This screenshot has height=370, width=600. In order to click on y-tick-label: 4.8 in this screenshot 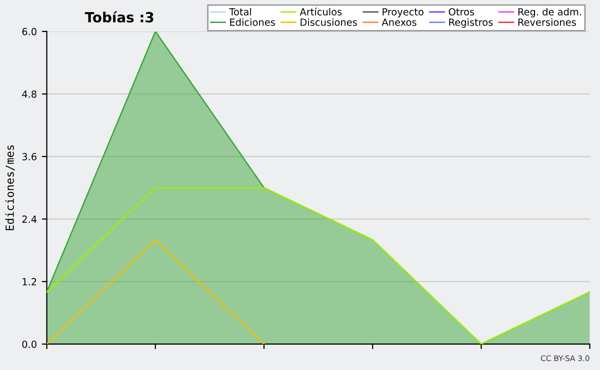, I will do `click(29, 94)`.